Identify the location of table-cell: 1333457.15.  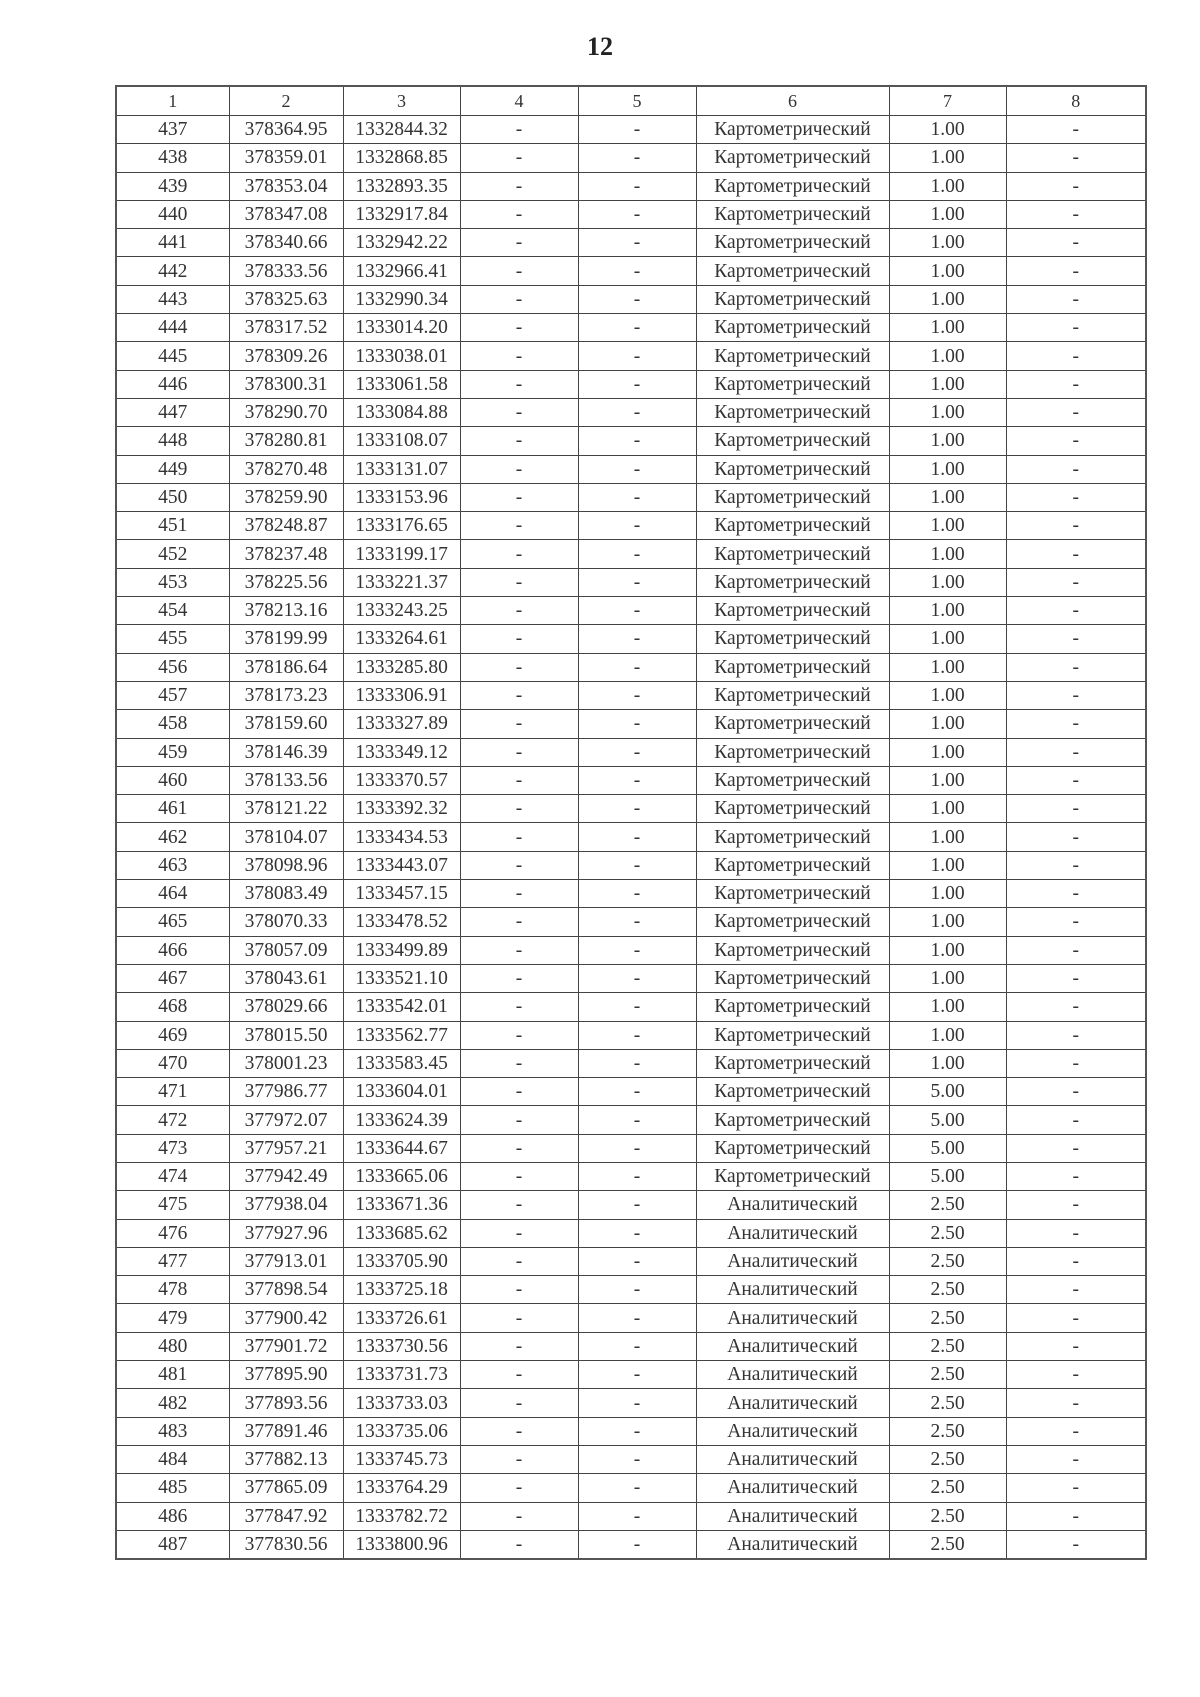
(401, 894).